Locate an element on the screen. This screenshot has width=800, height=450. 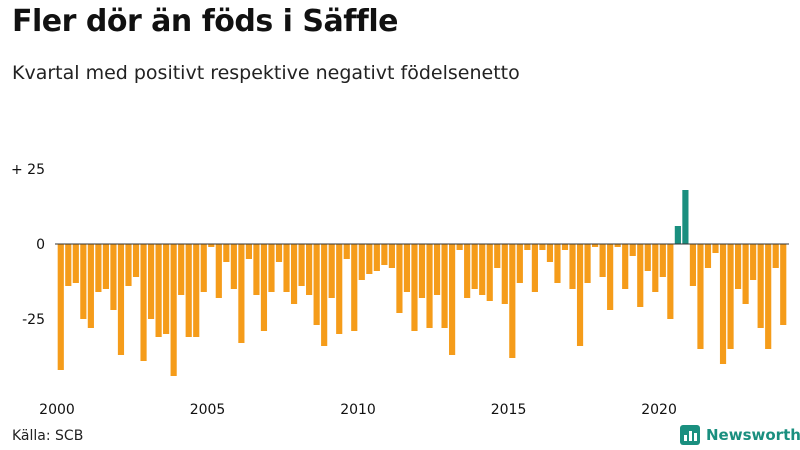
x-tick-label: 2005 is located at coordinates (208, 410).